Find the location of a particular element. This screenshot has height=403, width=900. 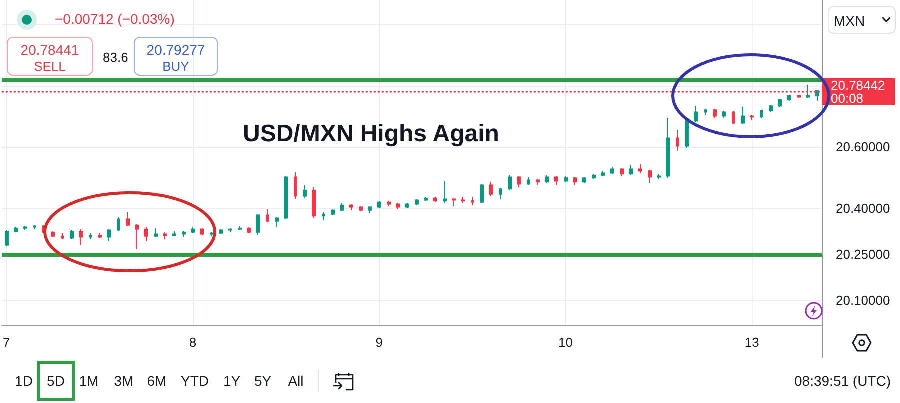

sell-button: 20.78441 SELL is located at coordinates (50, 56).